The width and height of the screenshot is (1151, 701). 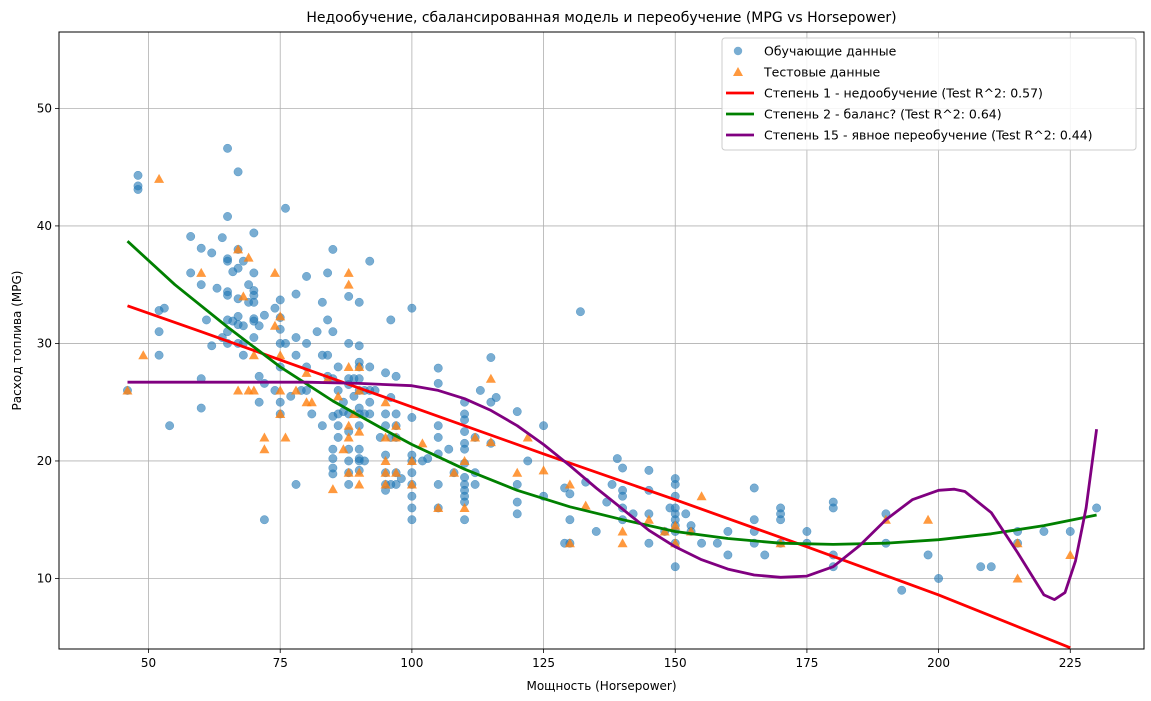 What do you see at coordinates (601, 686) in the screenshot?
I see `x-axis-label: Мощность (Horsepower)` at bounding box center [601, 686].